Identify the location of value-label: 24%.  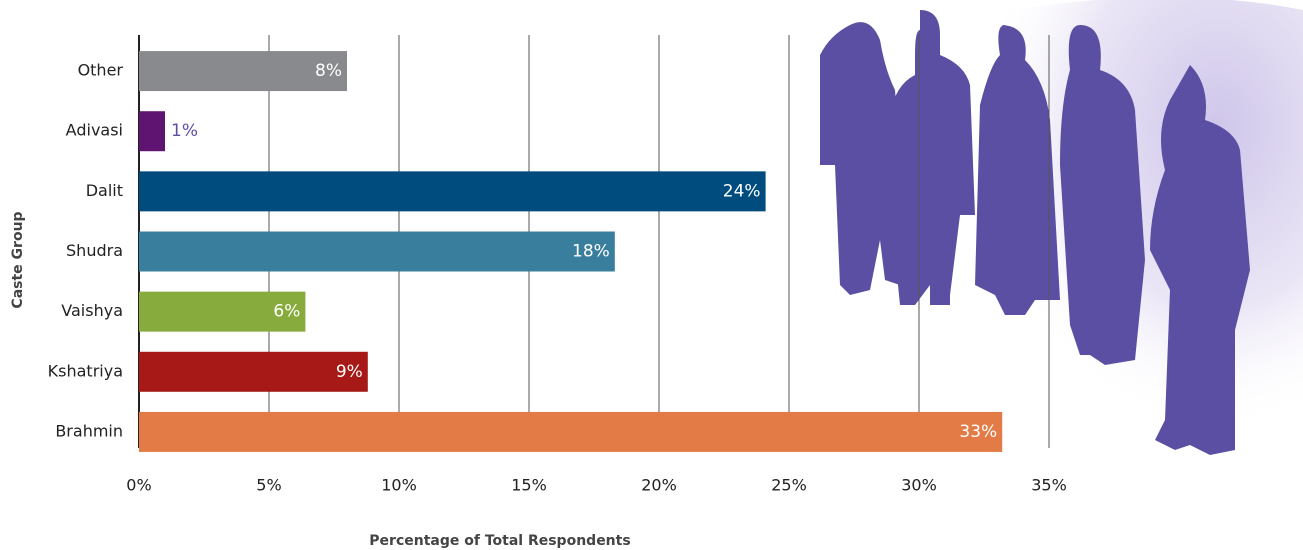
(742, 191).